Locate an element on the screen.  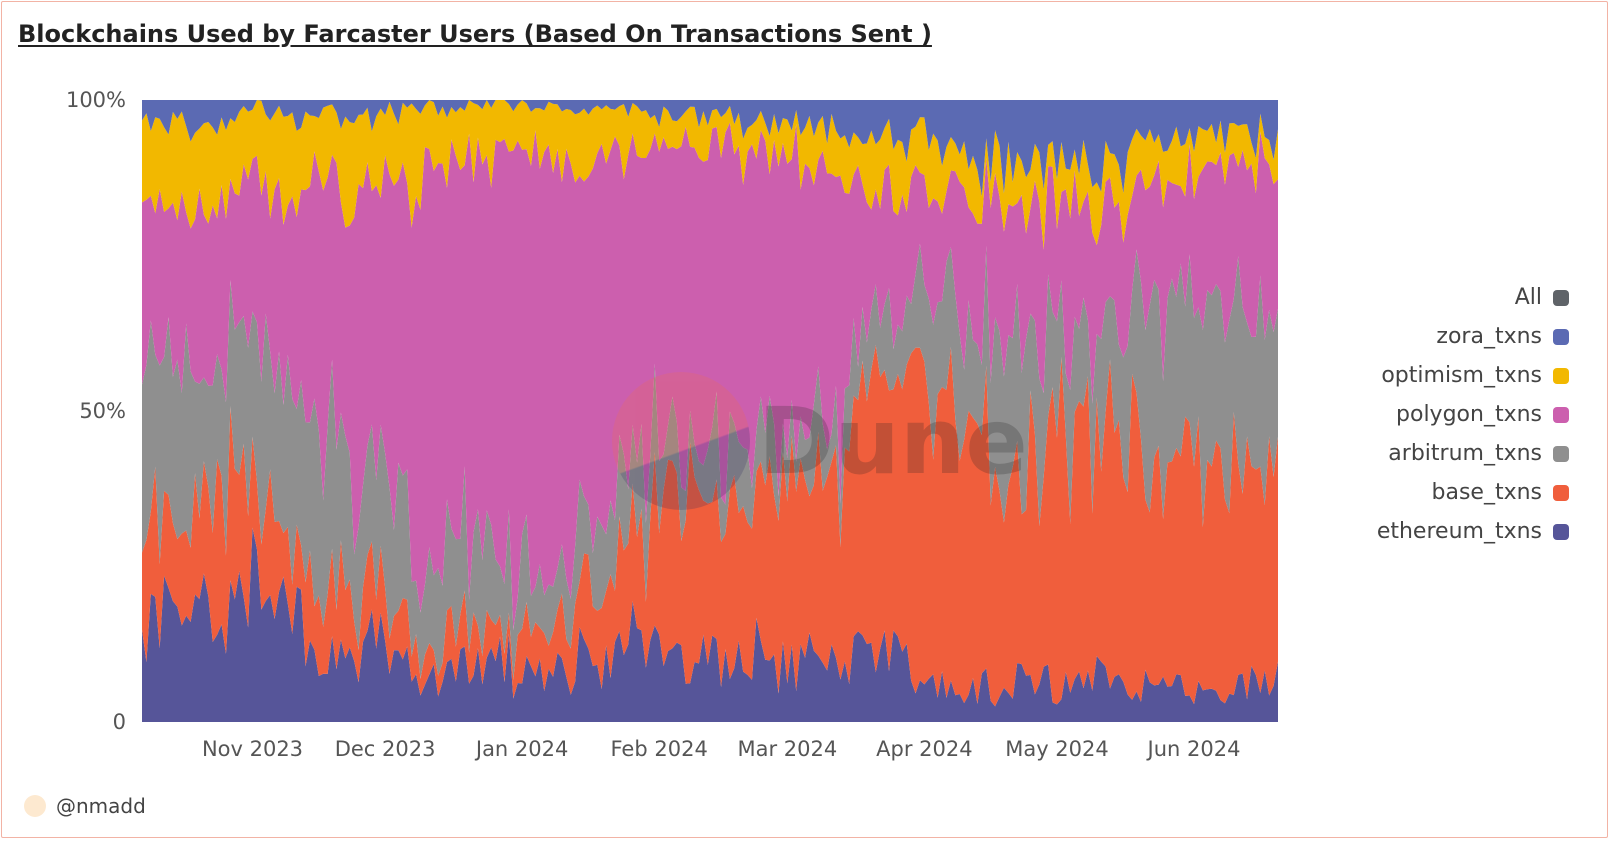
legend-item-base-txns: base_txns is located at coordinates (1473, 492).